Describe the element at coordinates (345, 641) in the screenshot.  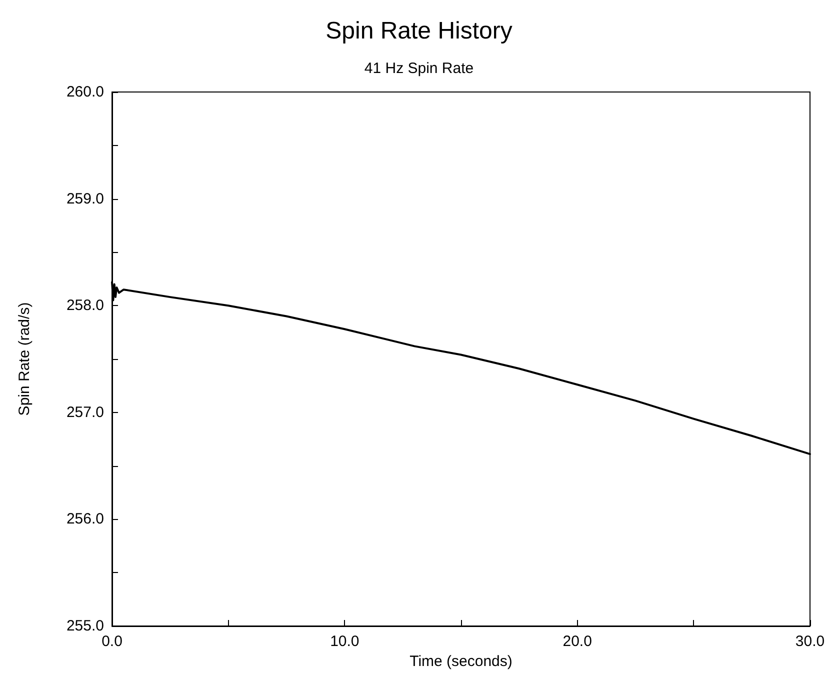
I see `x-tick-label: 10.0` at that location.